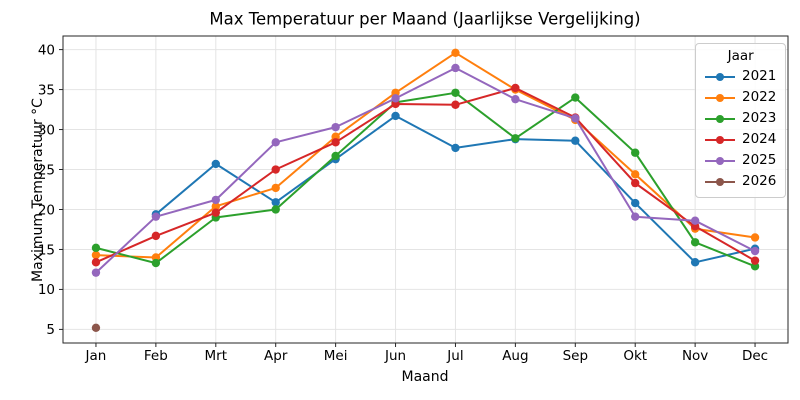  What do you see at coordinates (156, 236) in the screenshot?
I see `marker-2024-Feb` at bounding box center [156, 236].